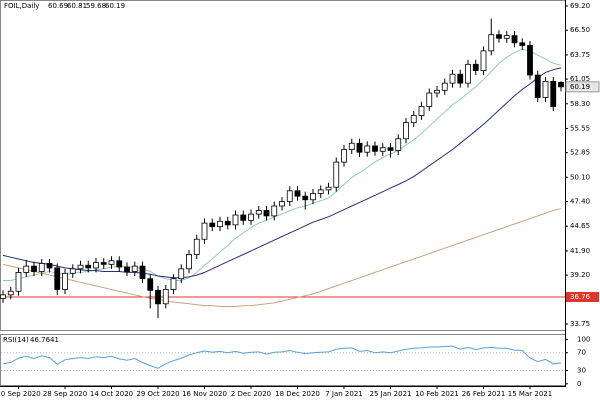  I want to click on y-tick-label: 33.75, so click(580, 324).